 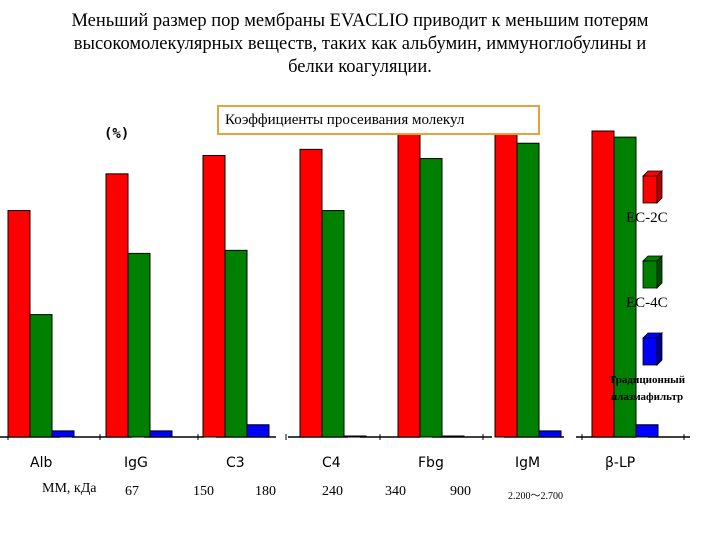 I want to click on bar-traditional-igm, so click(x=550, y=434).